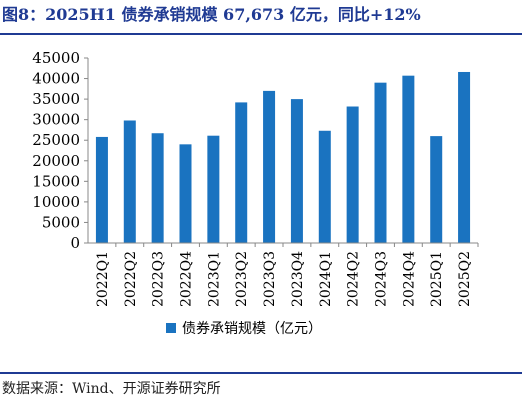 The image size is (522, 405). Describe the element at coordinates (103, 279) in the screenshot. I see `x-tick-label: 2022Q1` at that location.